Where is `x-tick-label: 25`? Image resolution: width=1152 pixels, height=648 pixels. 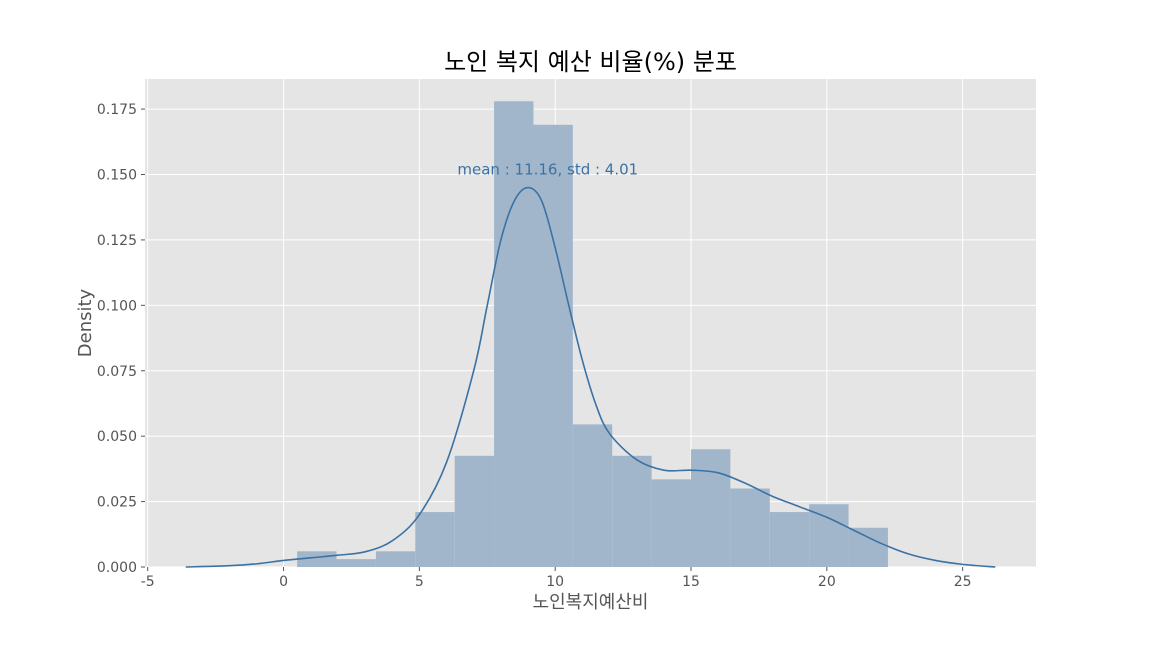 x-tick-label: 25 is located at coordinates (963, 582).